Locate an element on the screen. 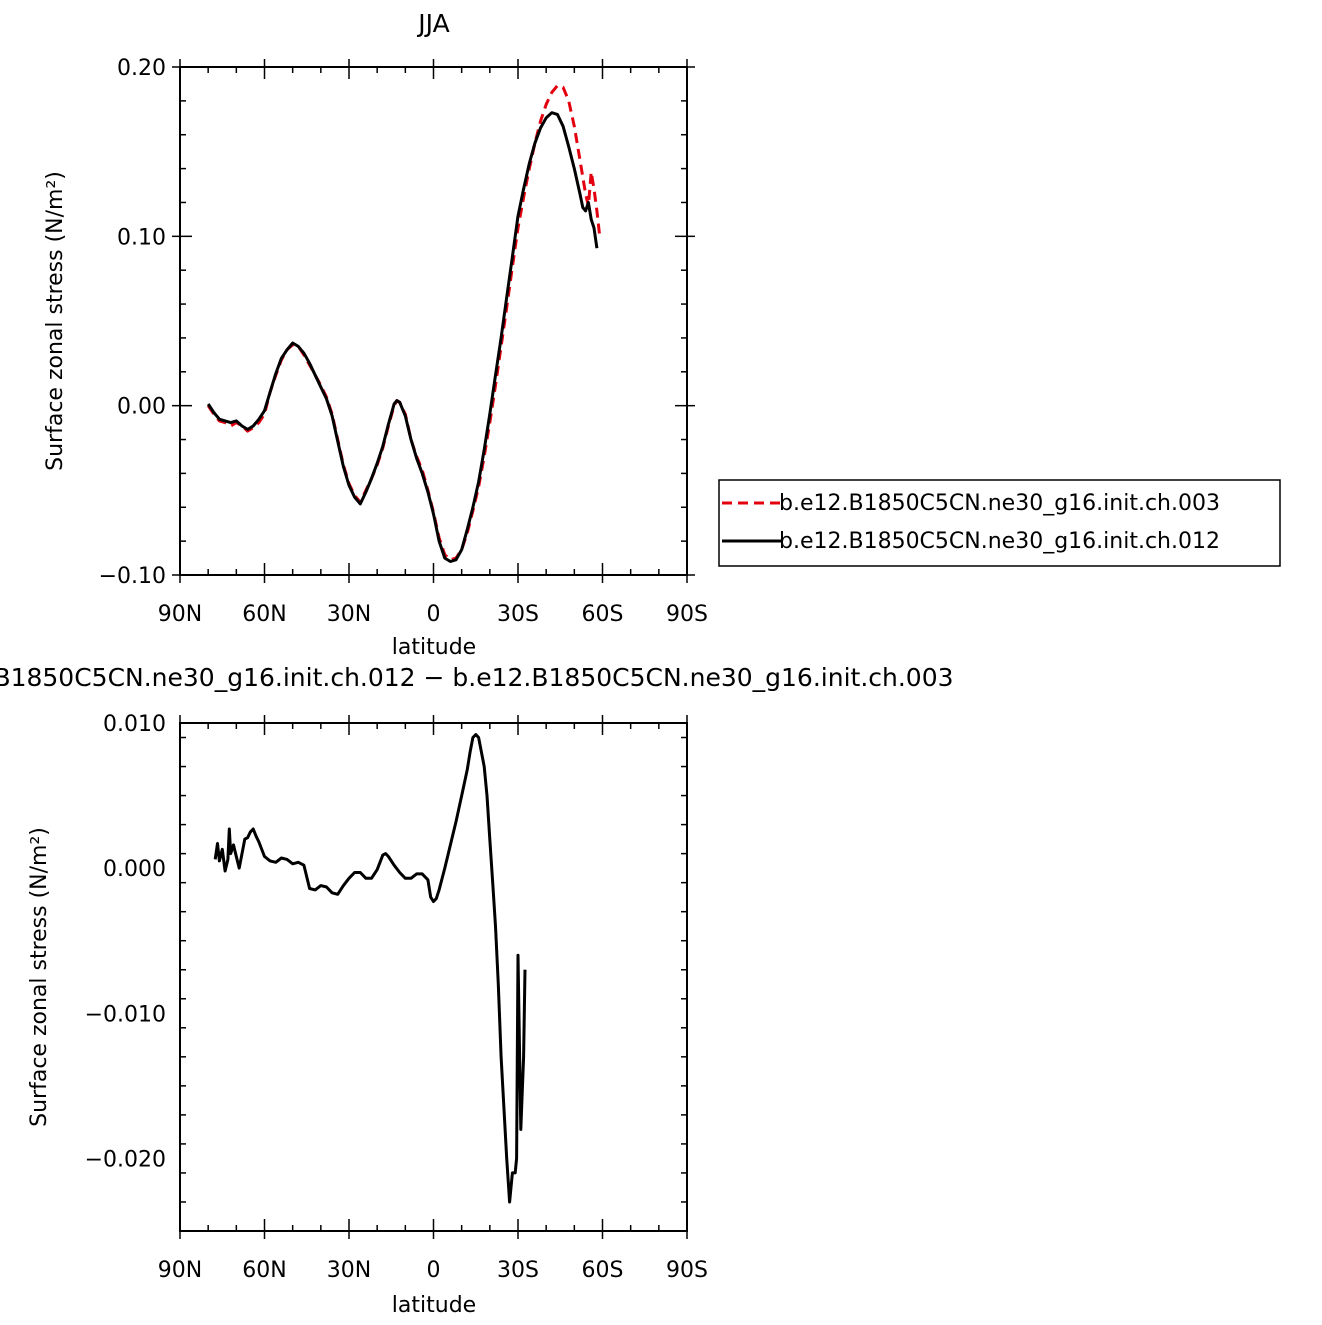 The height and width of the screenshot is (1325, 1322). top-xtick-label: 60S is located at coordinates (603, 614).